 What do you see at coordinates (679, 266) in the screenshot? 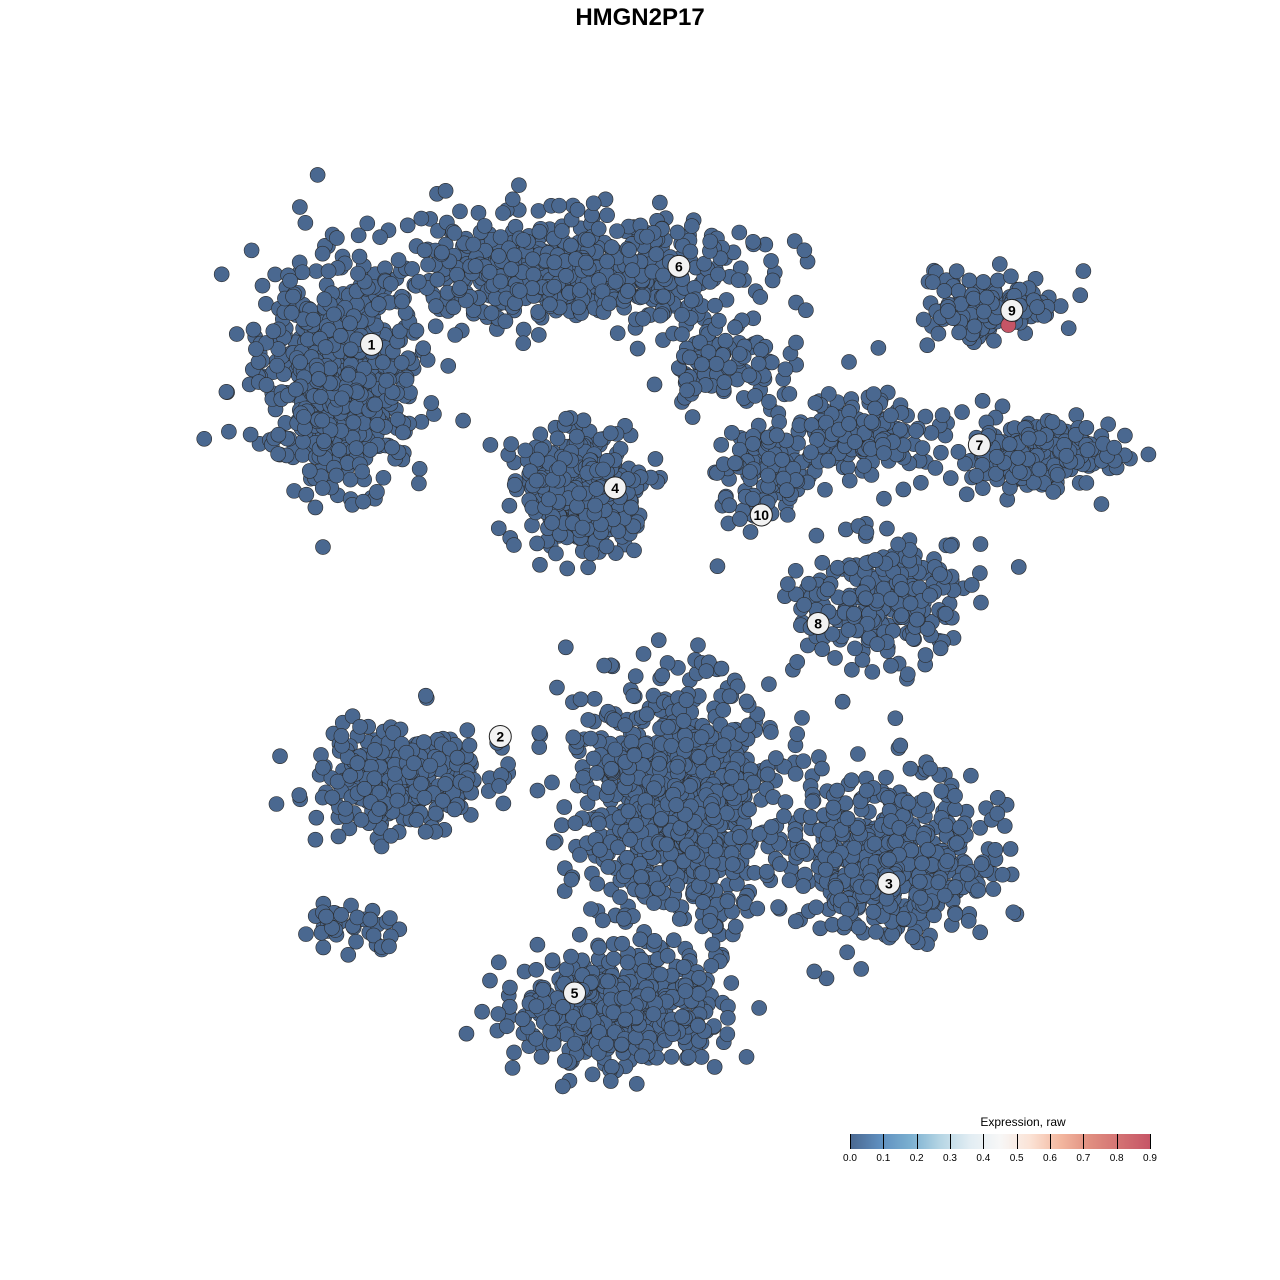
I see `cluster-label-text: 6` at bounding box center [679, 266].